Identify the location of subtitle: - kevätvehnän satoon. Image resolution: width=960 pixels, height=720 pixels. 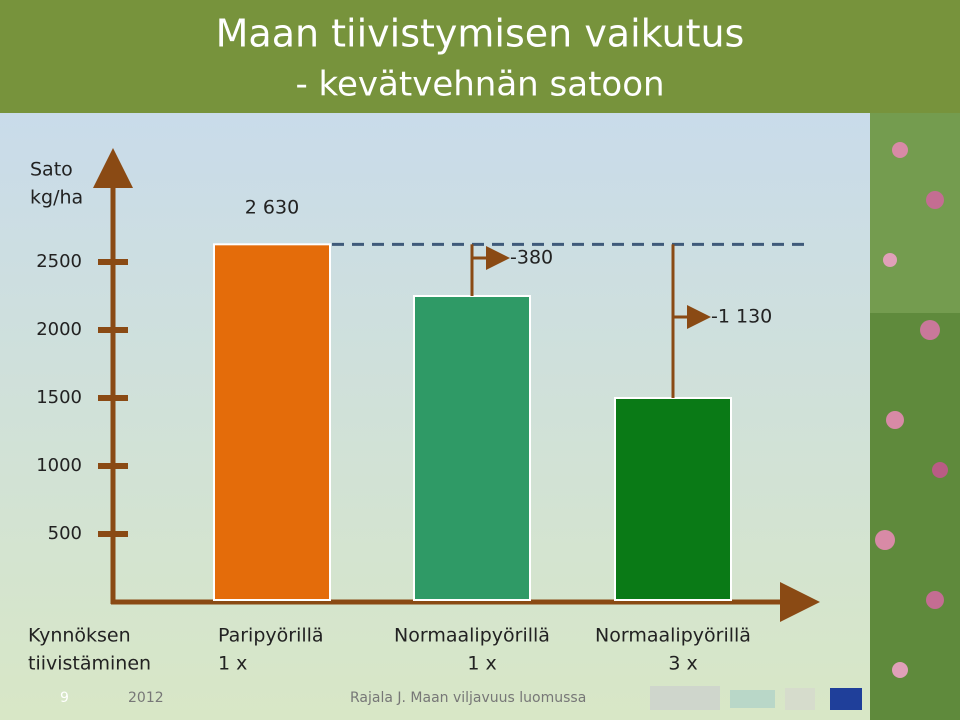
(479, 85).